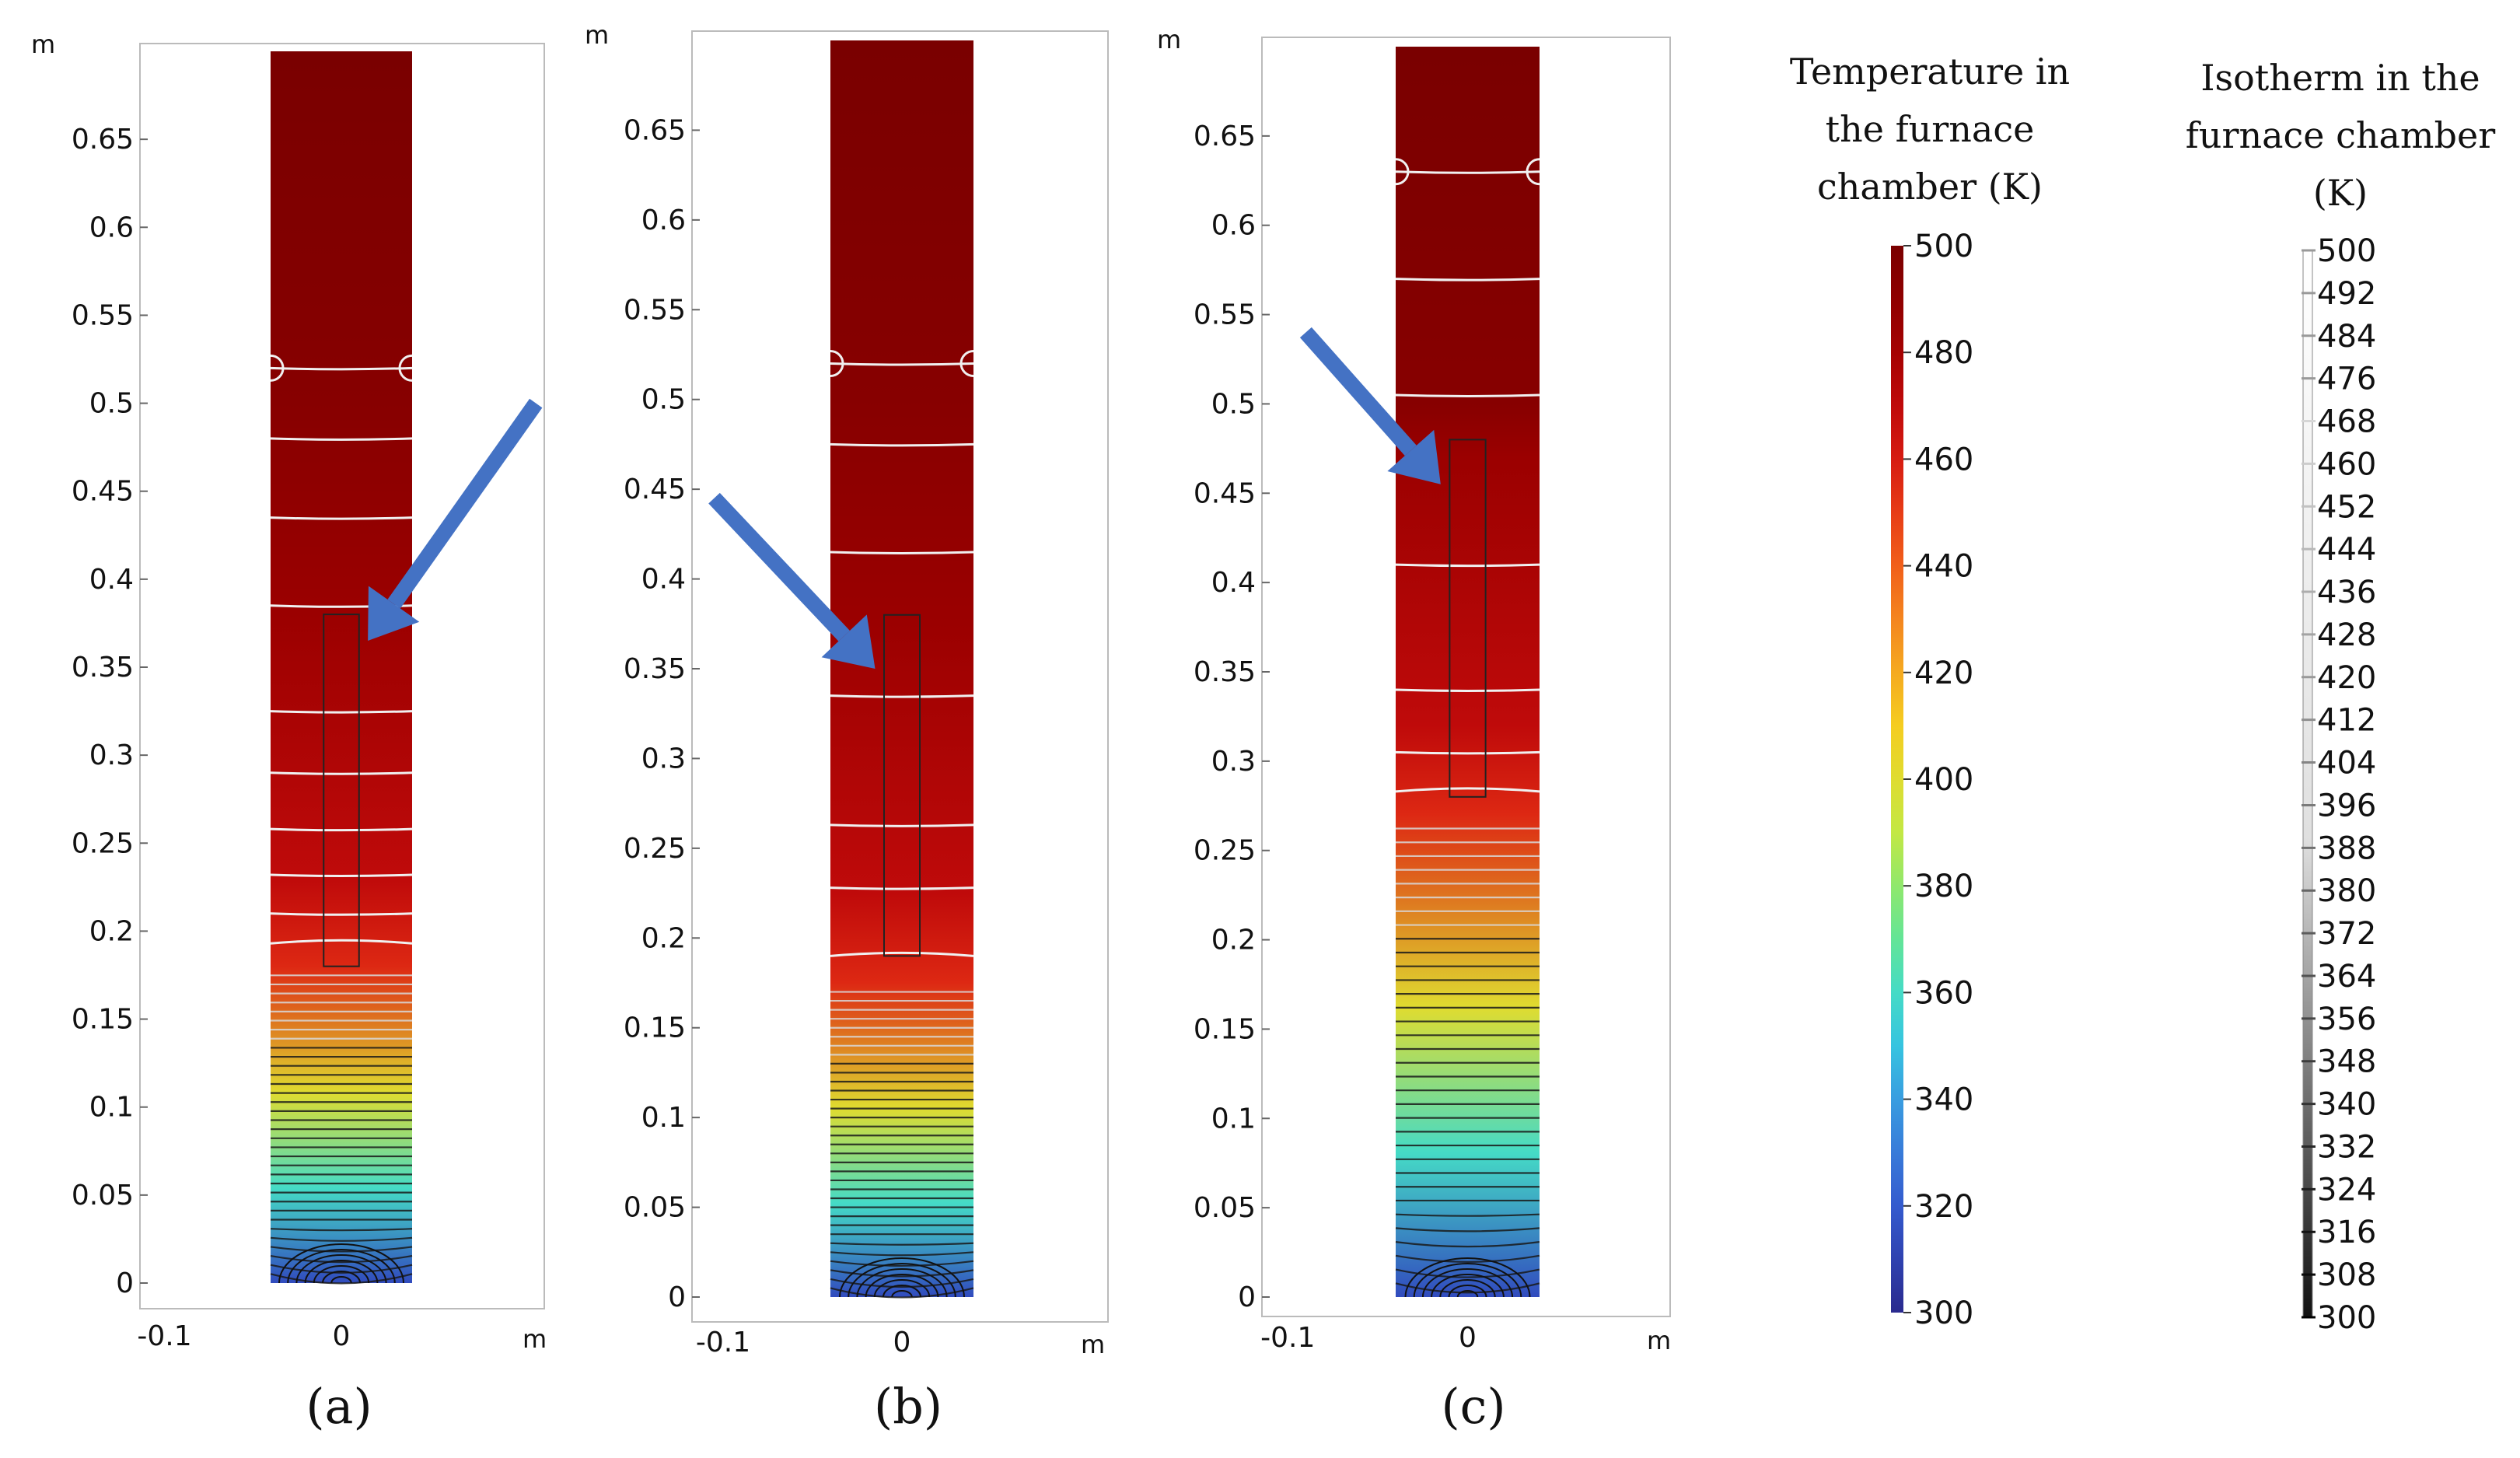 This screenshot has width=2520, height=1458. I want to click on colorbar-tick-label: 360, so click(1944, 993).